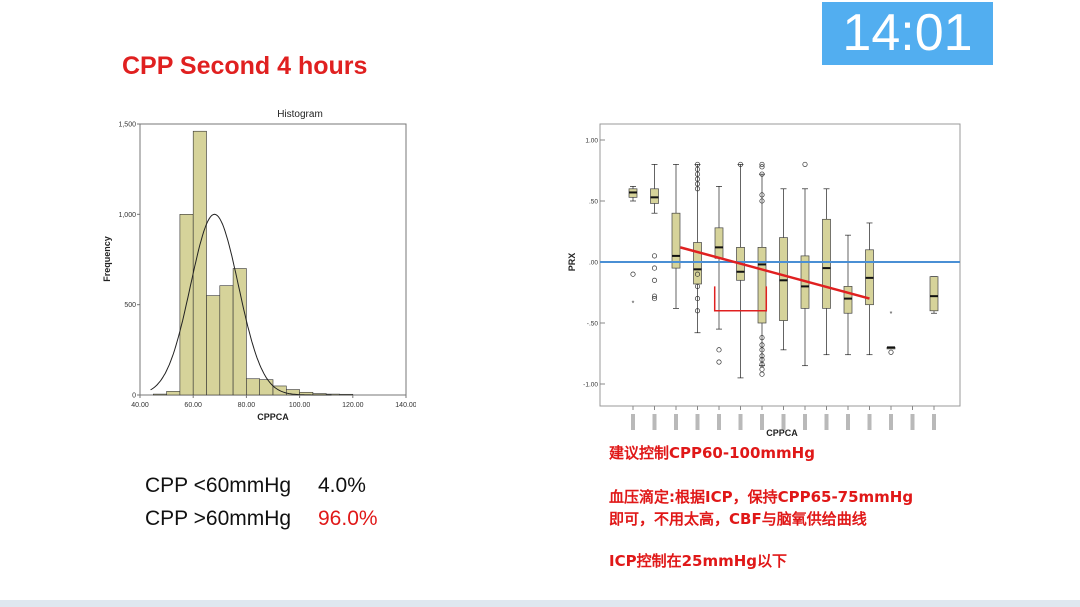 Image resolution: width=1080 pixels, height=607 pixels. I want to click on stat-row-above-60: CPP >60mmHg 96.0%, so click(261, 519).